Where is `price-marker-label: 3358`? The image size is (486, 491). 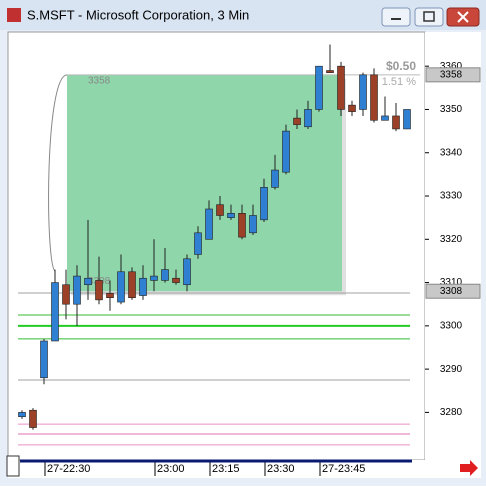
price-marker-label: 3358 is located at coordinates (451, 74).